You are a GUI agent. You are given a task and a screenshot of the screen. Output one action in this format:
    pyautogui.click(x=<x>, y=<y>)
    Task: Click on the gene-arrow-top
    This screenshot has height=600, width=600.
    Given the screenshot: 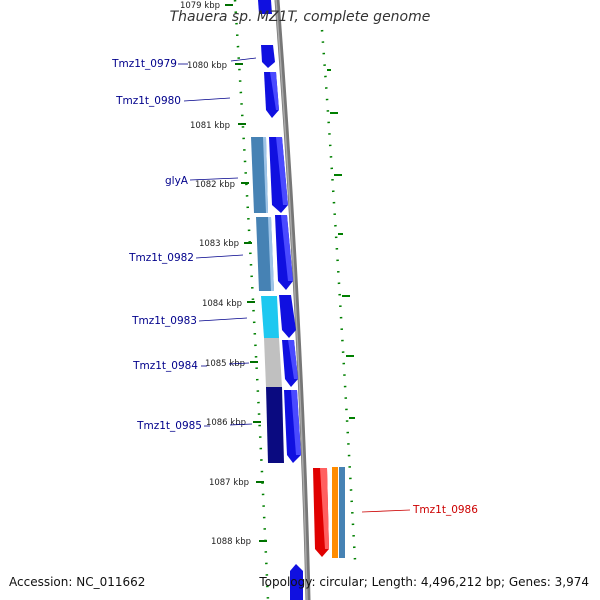 What is the action you would take?
    pyautogui.click(x=265, y=7)
    